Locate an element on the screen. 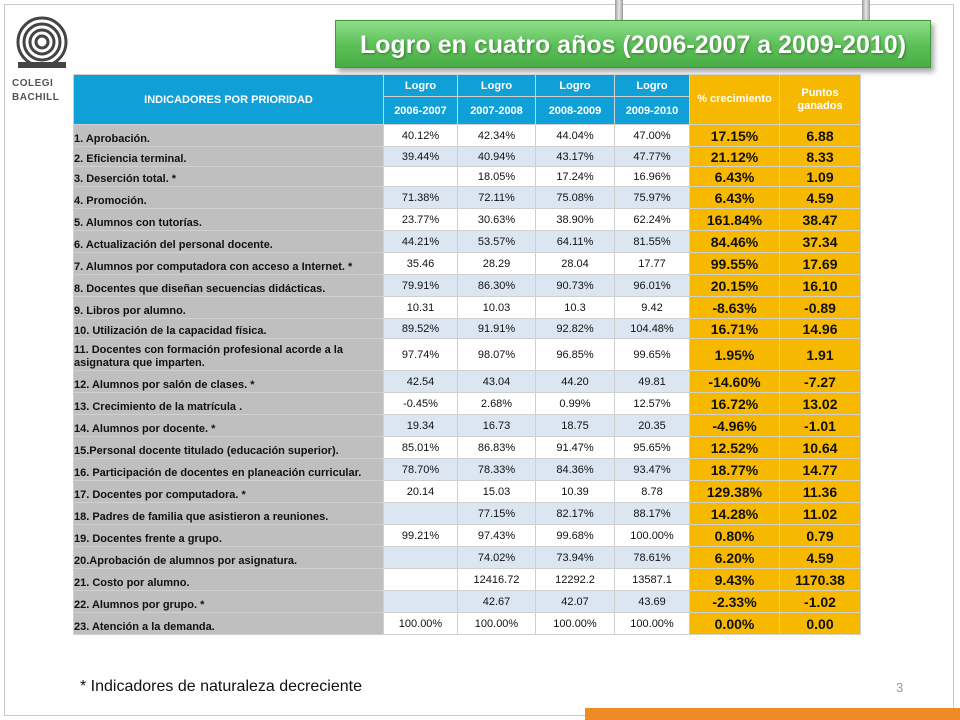 The width and height of the screenshot is (960, 720). pct-growth-value: 161.84% is located at coordinates (734, 219).